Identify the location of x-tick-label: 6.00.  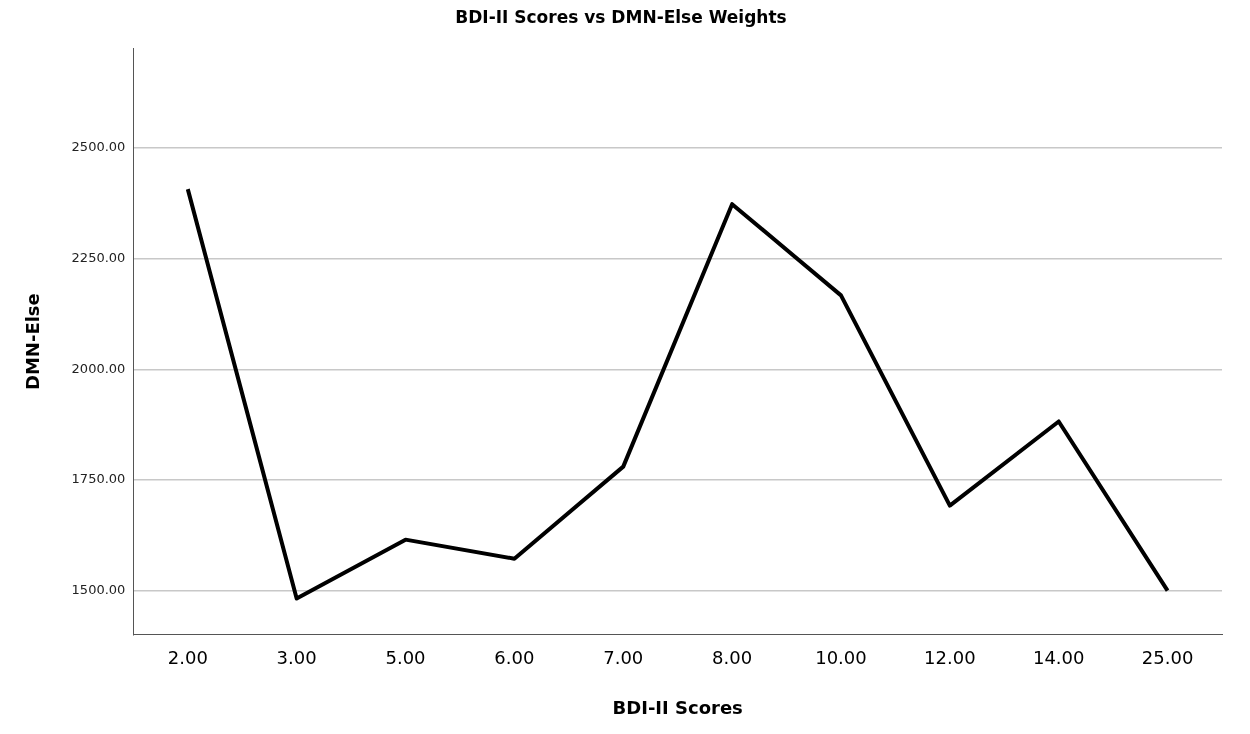
(514, 658).